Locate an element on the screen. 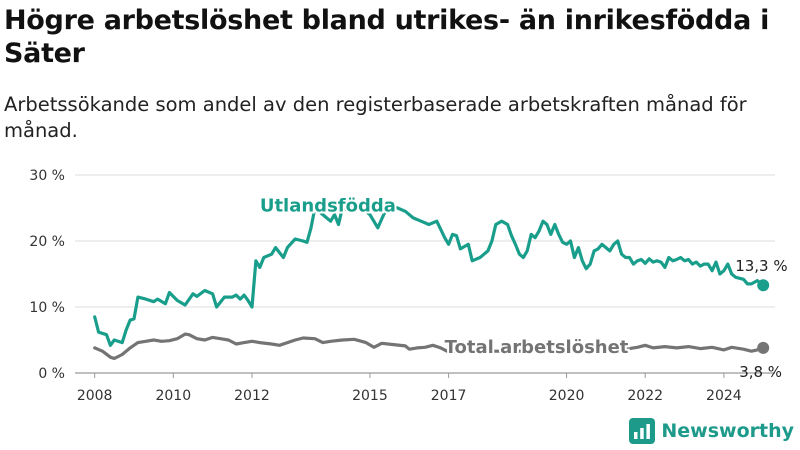  x-tick-label: 2020 is located at coordinates (567, 396).